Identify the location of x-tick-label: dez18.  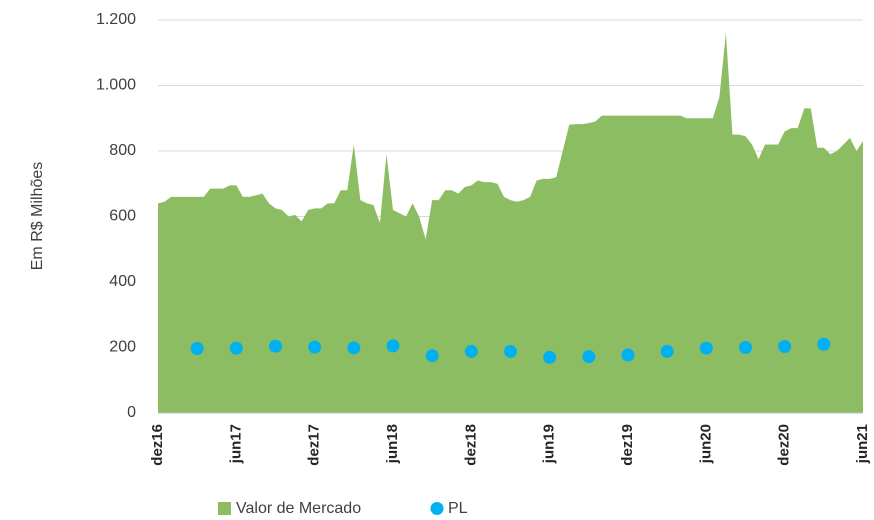
(470, 445).